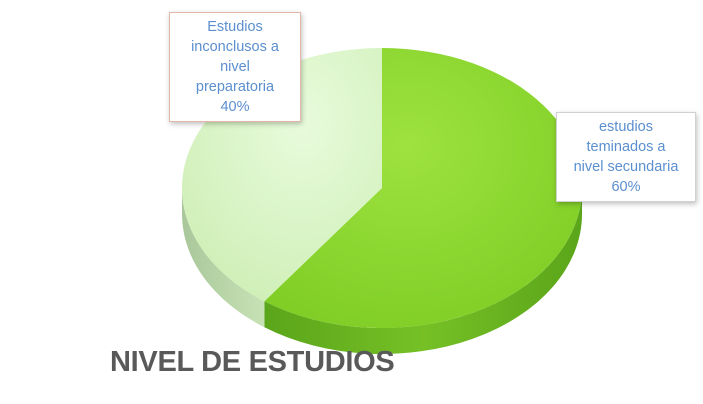 The width and height of the screenshot is (703, 404). Describe the element at coordinates (252, 362) in the screenshot. I see `chart-title: NIVEL DE ESTUDIOS` at that location.